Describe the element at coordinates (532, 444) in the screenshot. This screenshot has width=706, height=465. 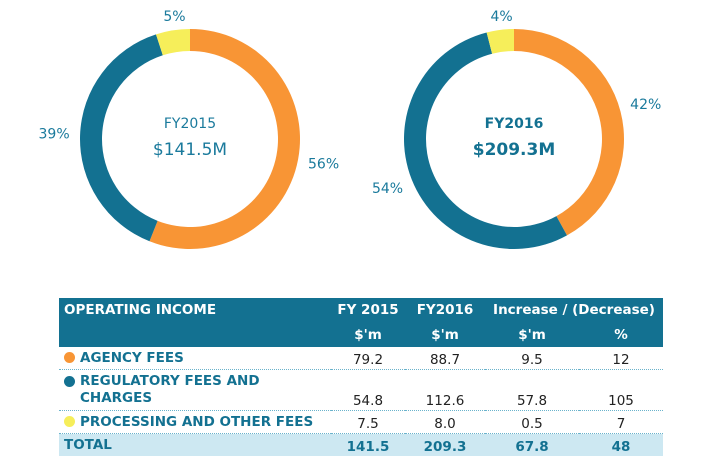
I see `total-value: 67.8` at that location.